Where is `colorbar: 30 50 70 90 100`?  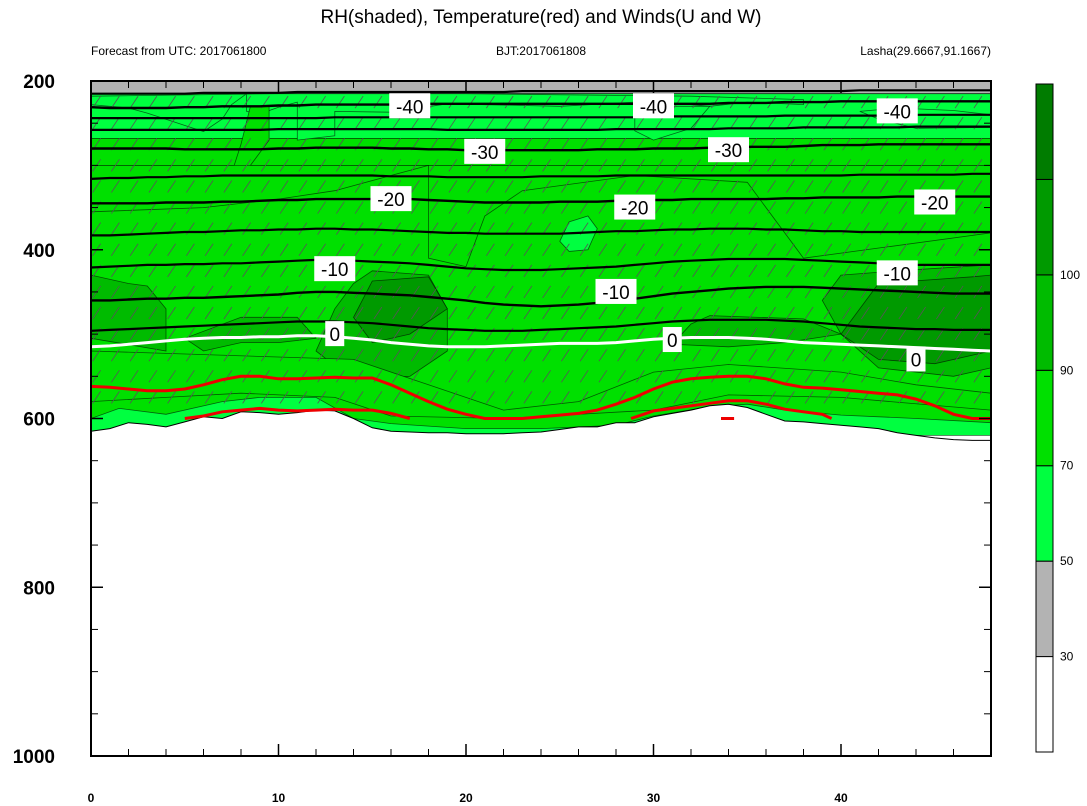 colorbar: 30 50 70 90 100 is located at coordinates (1057, 418).